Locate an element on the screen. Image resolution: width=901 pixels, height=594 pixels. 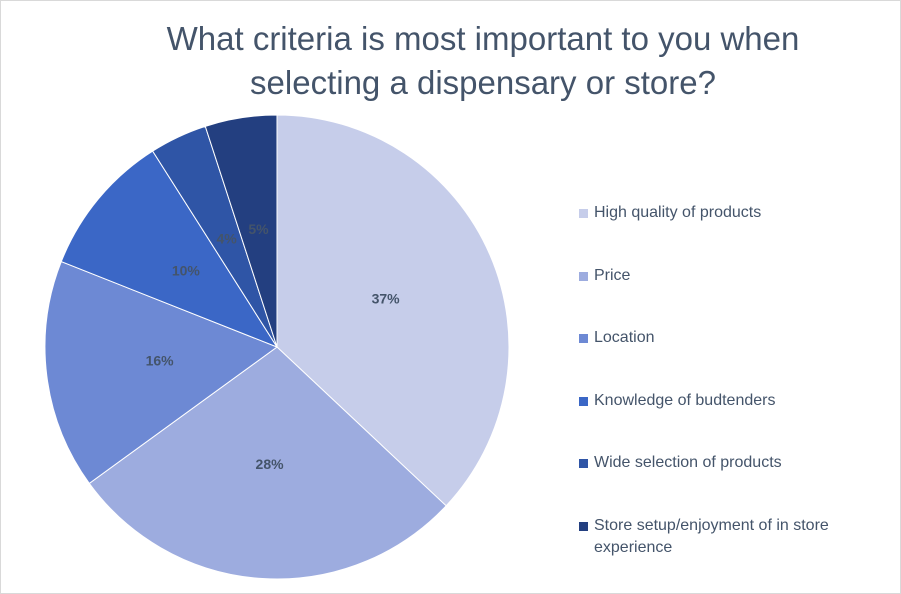
legend-entry: High quality of products is located at coordinates (731, 213).